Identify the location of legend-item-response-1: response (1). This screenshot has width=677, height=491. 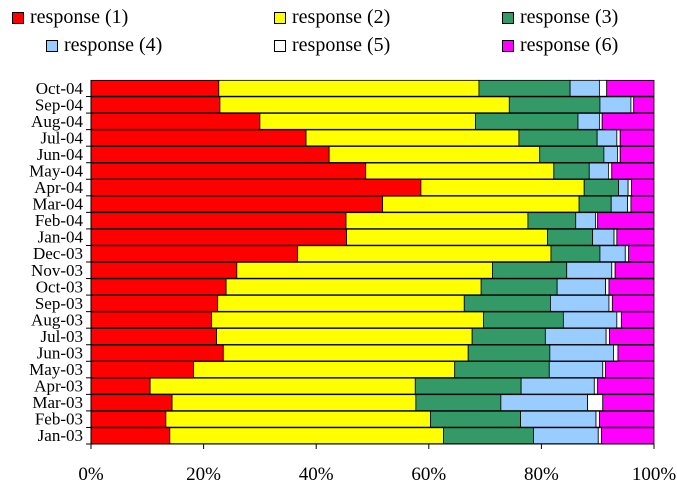
(70, 17).